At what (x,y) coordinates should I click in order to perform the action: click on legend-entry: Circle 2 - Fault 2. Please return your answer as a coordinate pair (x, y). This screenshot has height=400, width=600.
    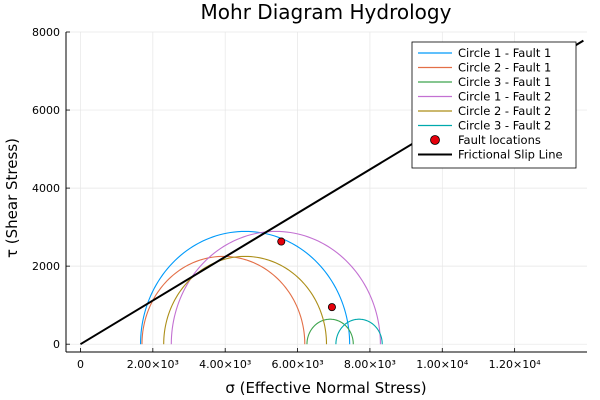
    Looking at the image, I should click on (504, 111).